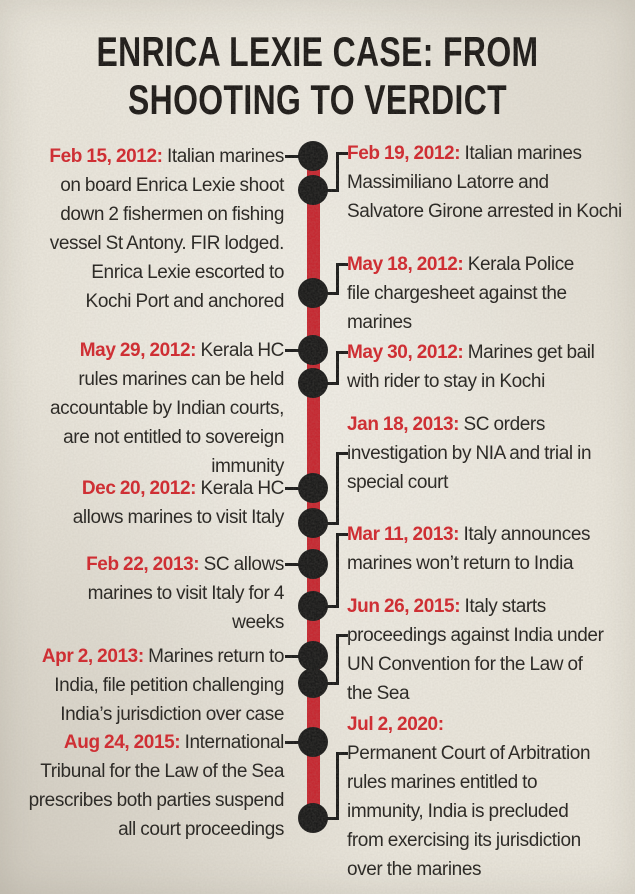 This screenshot has height=894, width=635. I want to click on event-date: Jul 2, 2020:, so click(395, 724).